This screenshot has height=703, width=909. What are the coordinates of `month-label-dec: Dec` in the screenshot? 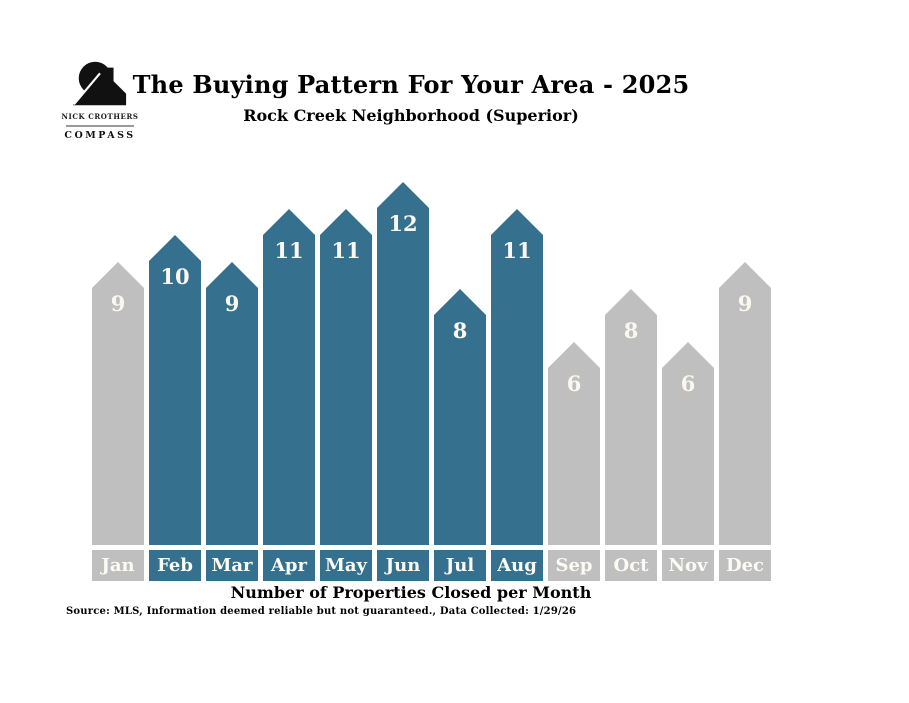 It's located at (745, 565).